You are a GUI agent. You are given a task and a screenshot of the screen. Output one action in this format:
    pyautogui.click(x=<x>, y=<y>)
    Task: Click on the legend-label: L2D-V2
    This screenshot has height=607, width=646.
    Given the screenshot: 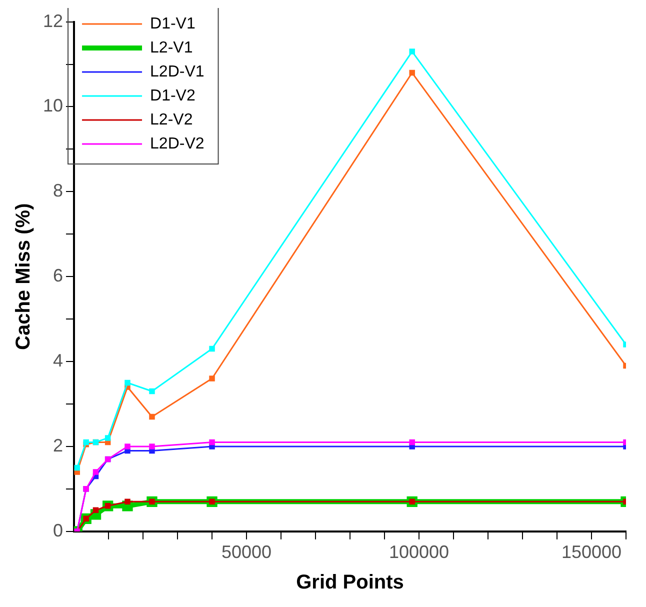 What is the action you would take?
    pyautogui.click(x=177, y=143)
    